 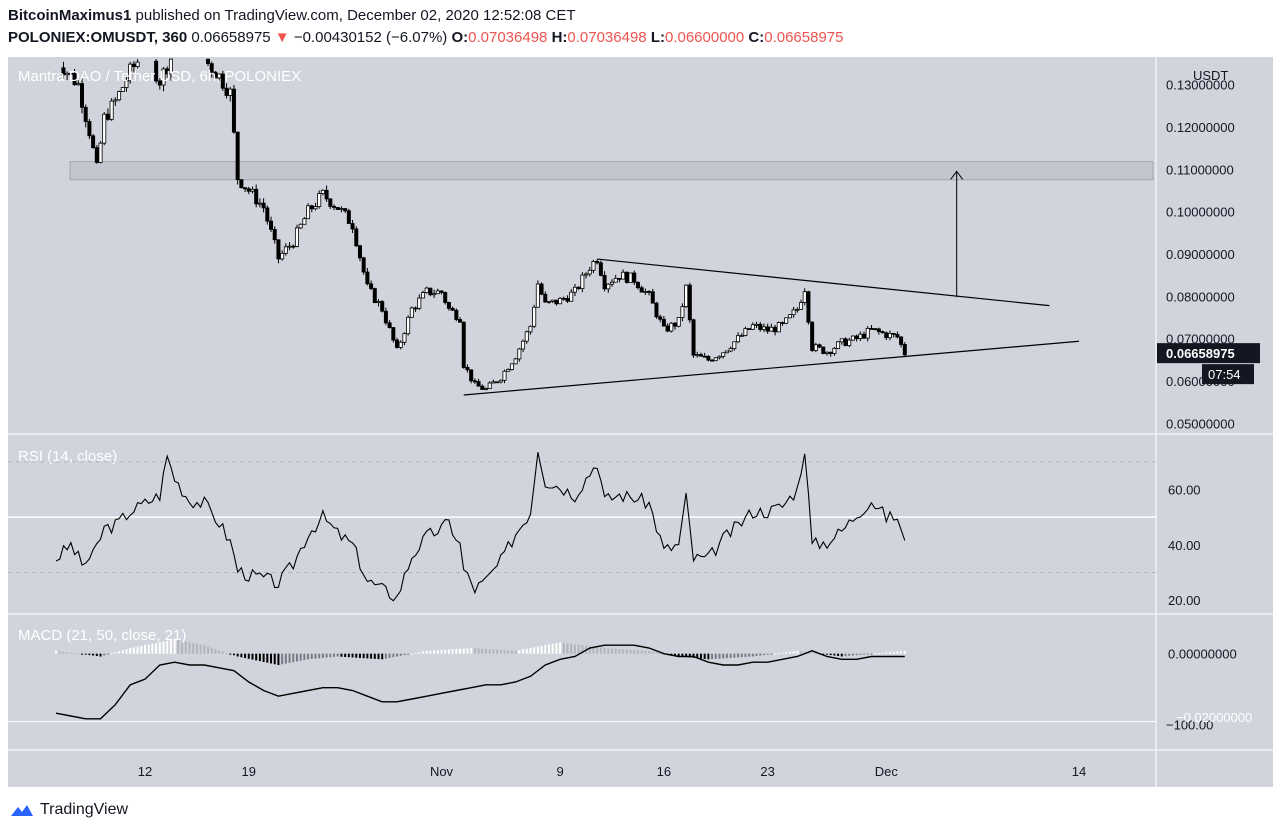 What do you see at coordinates (69, 810) in the screenshot?
I see `tradingview-brand: TradingView` at bounding box center [69, 810].